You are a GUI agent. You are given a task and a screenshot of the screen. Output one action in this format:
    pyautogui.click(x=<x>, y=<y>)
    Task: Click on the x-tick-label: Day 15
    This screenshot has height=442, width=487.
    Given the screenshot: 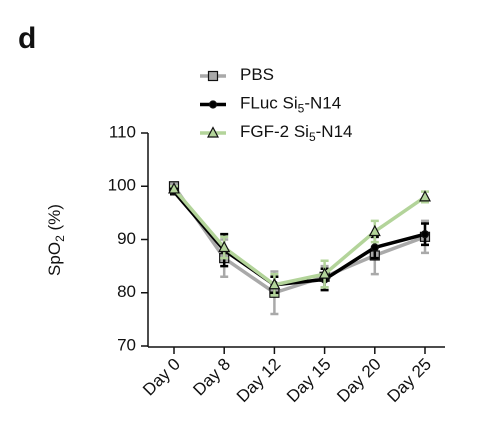 What is the action you would take?
    pyautogui.click(x=309, y=381)
    